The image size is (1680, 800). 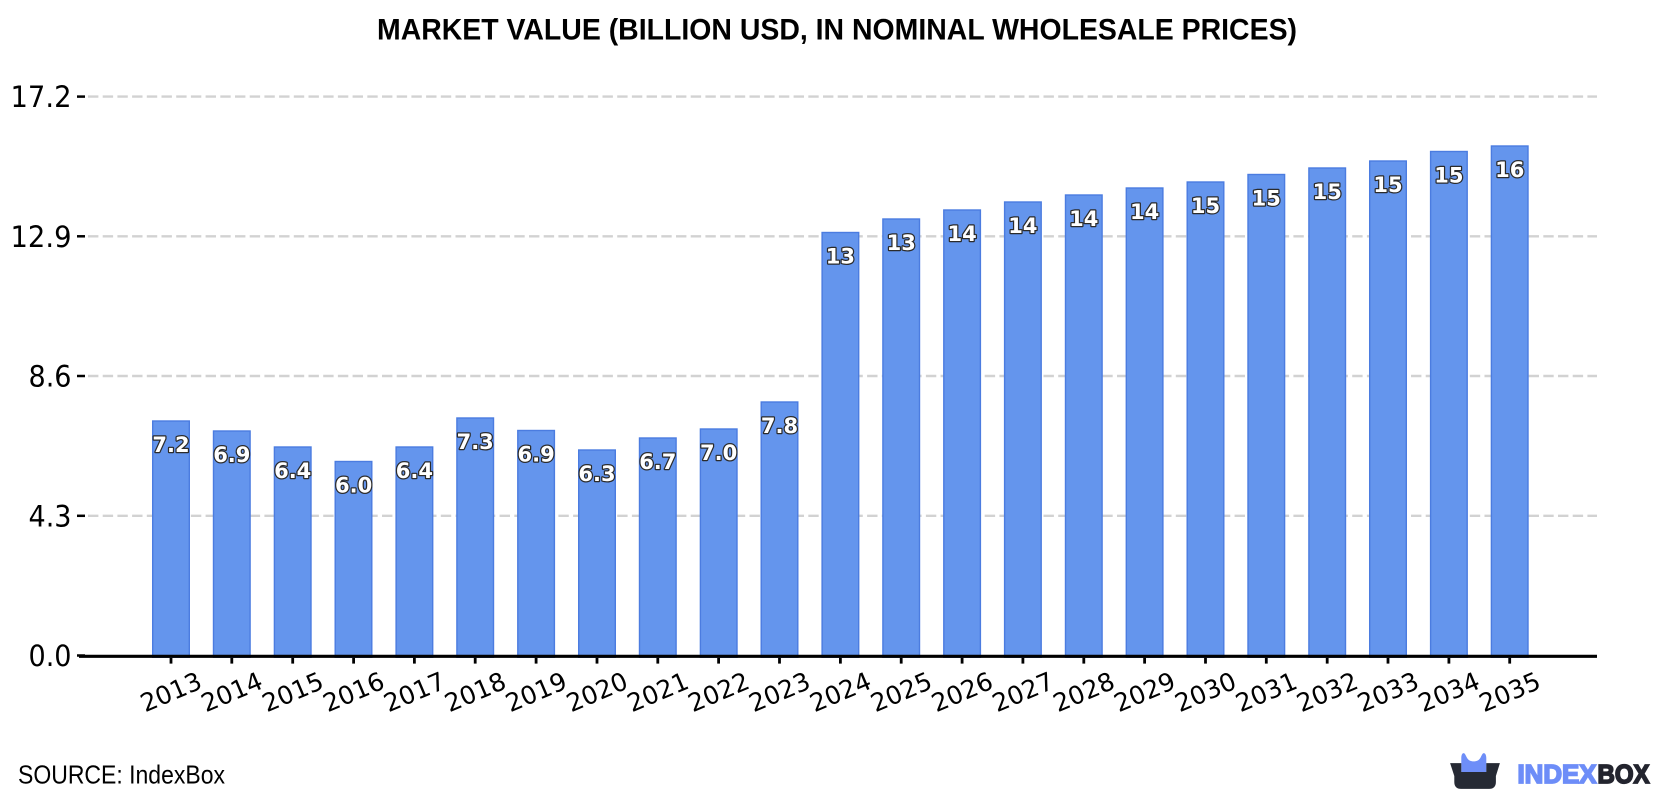 What do you see at coordinates (657, 462) in the screenshot?
I see `svg-text: 6.7` at bounding box center [657, 462].